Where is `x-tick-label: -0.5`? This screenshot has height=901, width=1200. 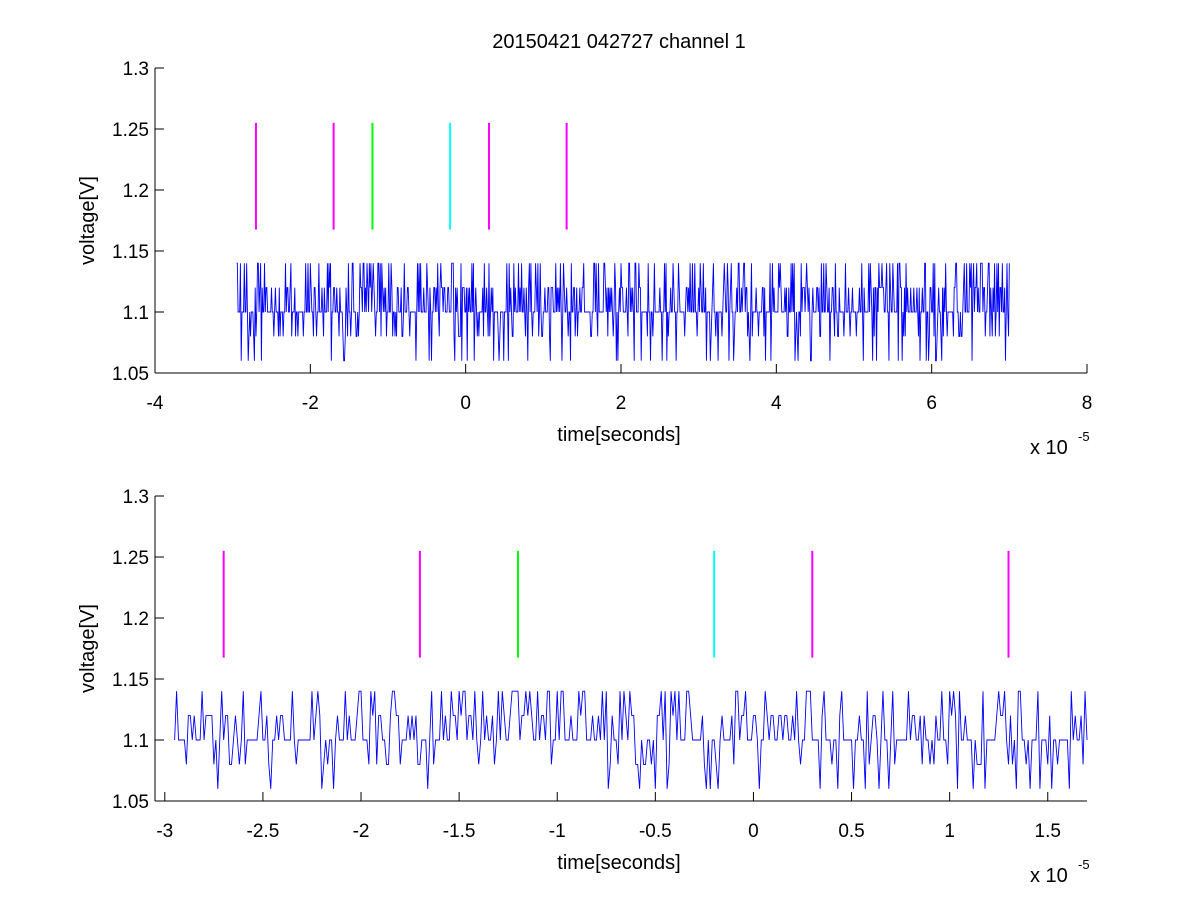
x-tick-label: -0.5 is located at coordinates (655, 831).